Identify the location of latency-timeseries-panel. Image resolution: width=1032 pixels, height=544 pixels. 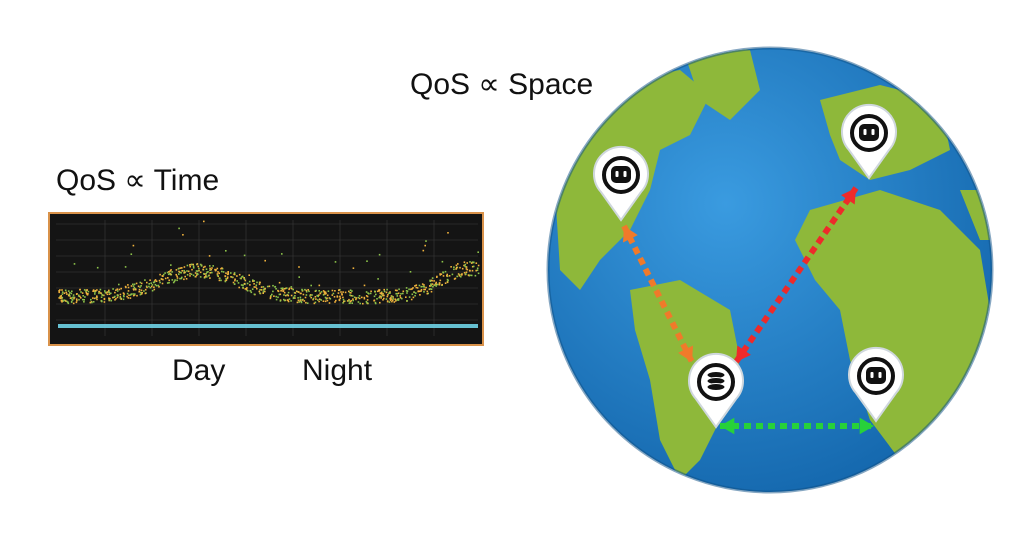
(266, 279).